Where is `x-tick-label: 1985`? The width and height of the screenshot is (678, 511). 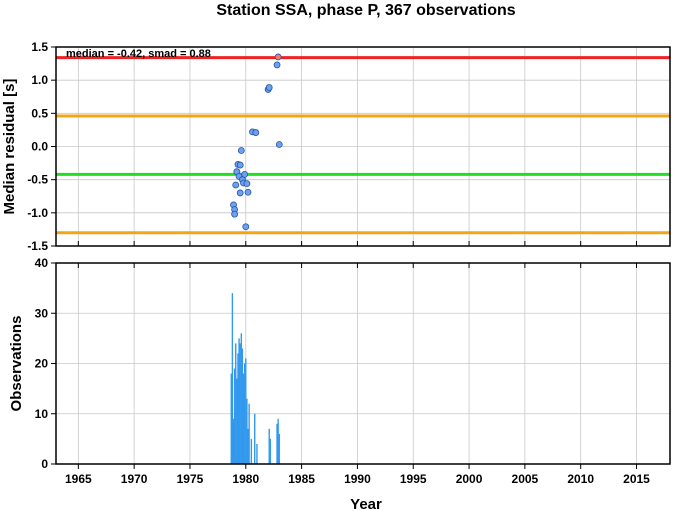 x-tick-label: 1985 is located at coordinates (301, 479).